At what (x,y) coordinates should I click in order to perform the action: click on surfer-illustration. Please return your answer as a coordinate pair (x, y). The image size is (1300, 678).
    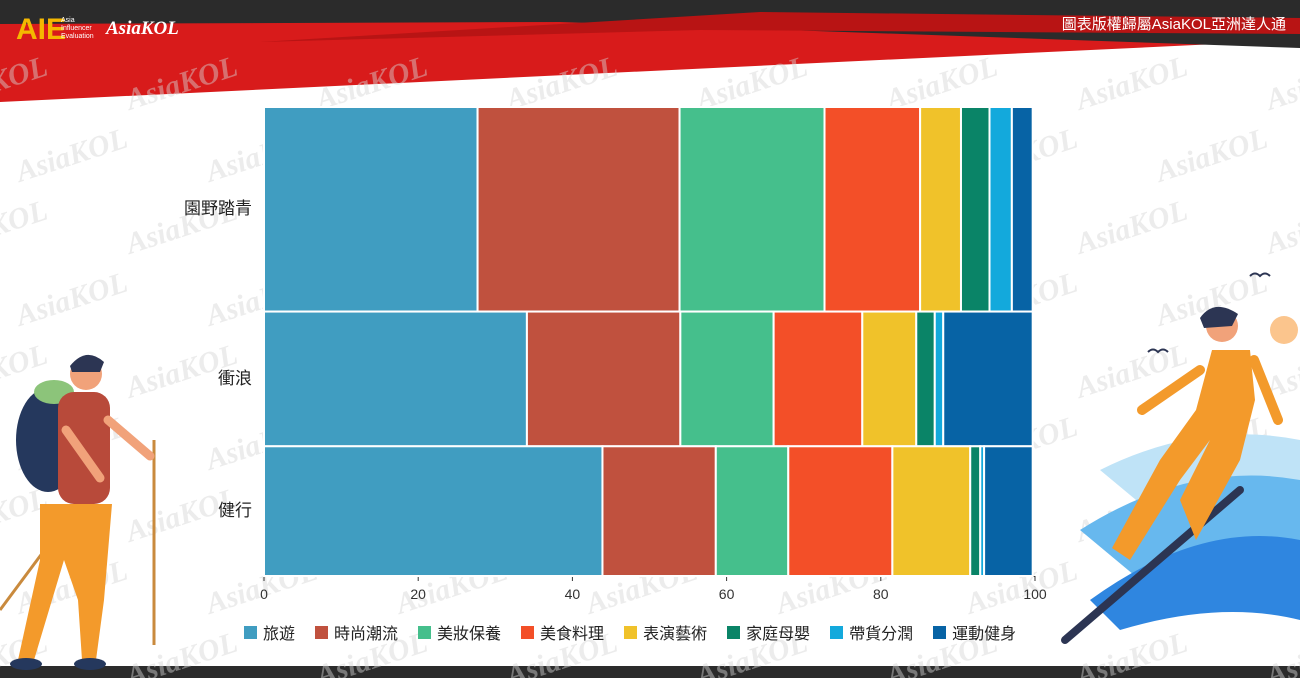
    Looking at the image, I should click on (1180, 458).